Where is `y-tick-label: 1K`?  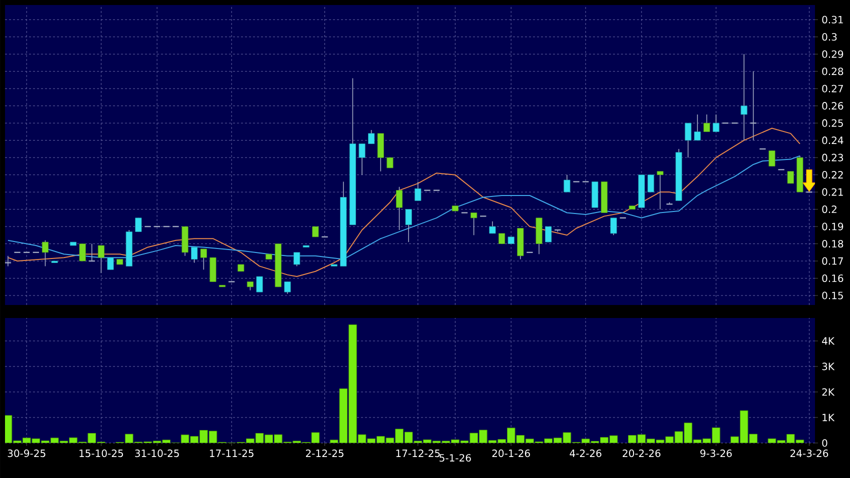
y-tick-label: 1K is located at coordinates (828, 418).